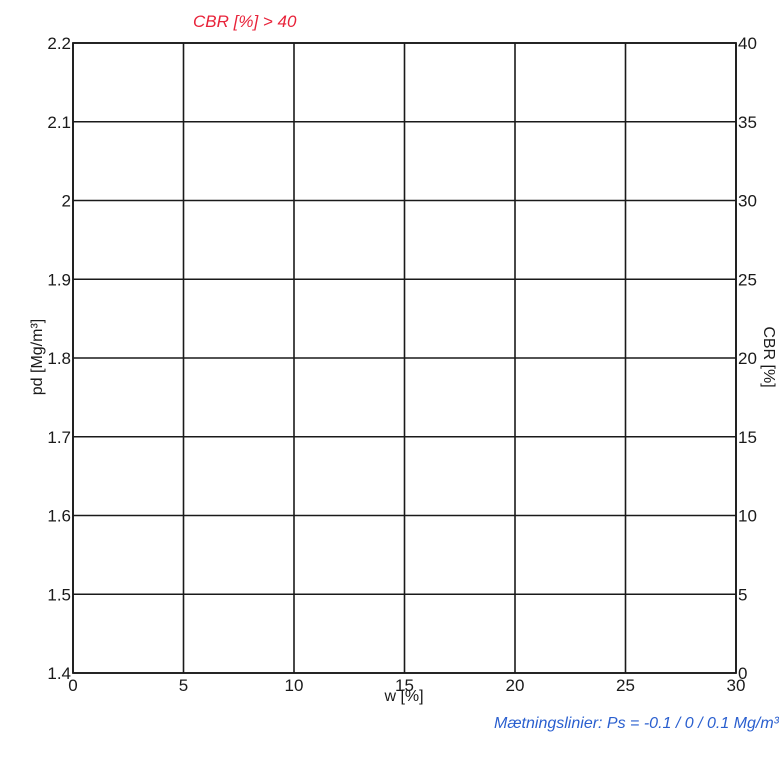 This screenshot has height=765, width=779. I want to click on y2-tick-label: 0, so click(742, 673).